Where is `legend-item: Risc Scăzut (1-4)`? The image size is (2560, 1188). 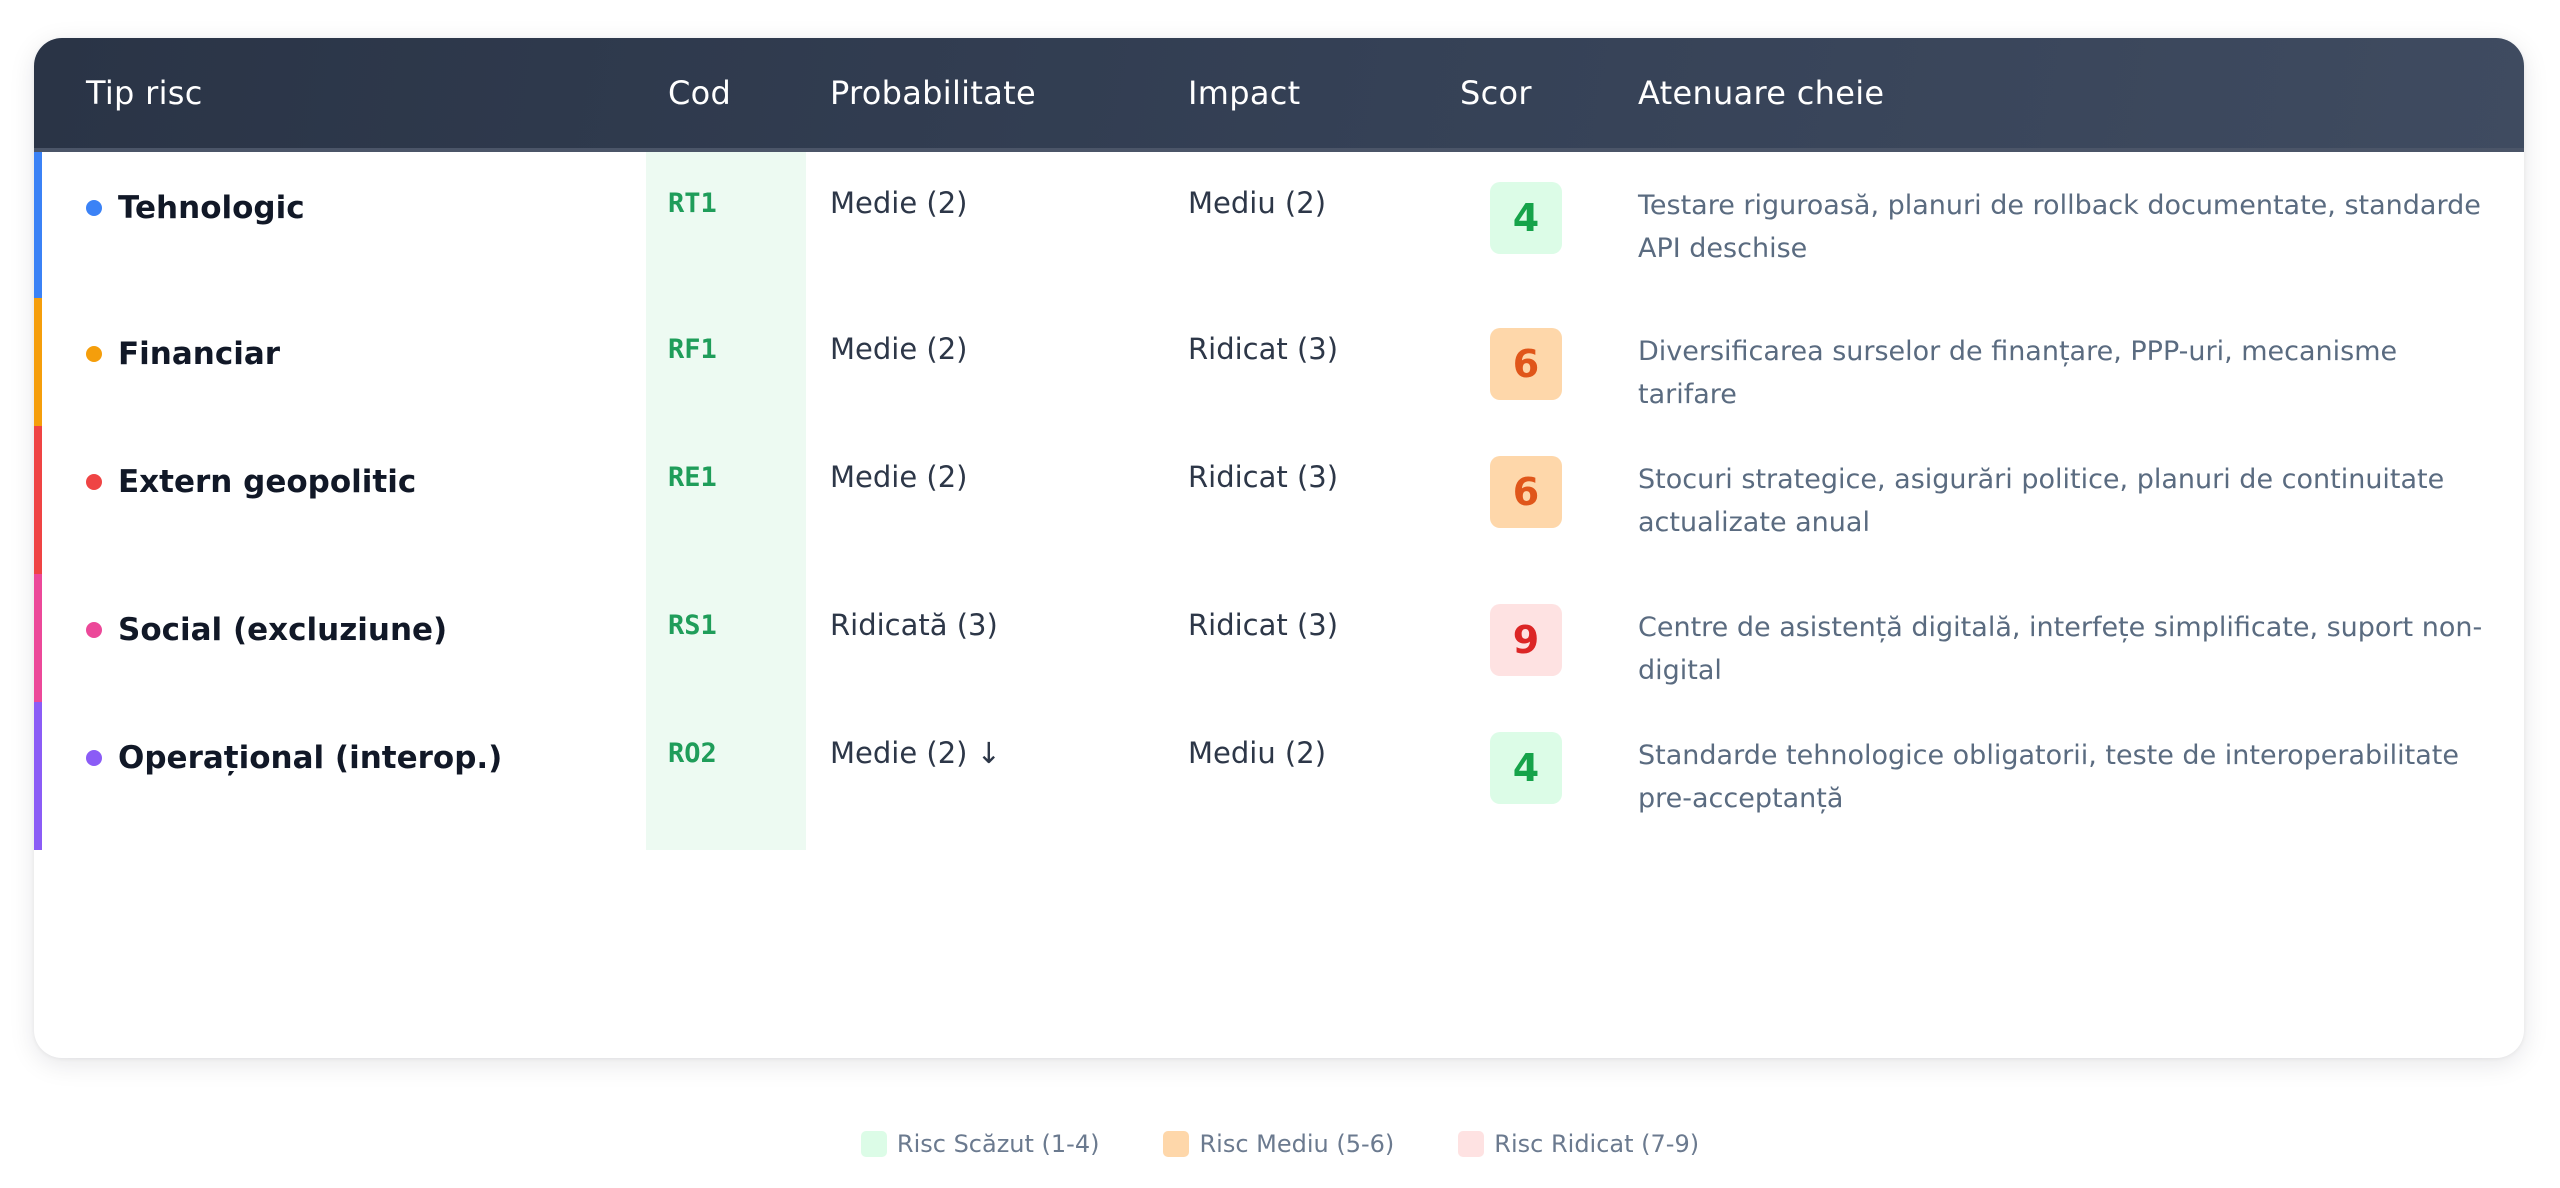 legend-item: Risc Scăzut (1-4) is located at coordinates (980, 1144).